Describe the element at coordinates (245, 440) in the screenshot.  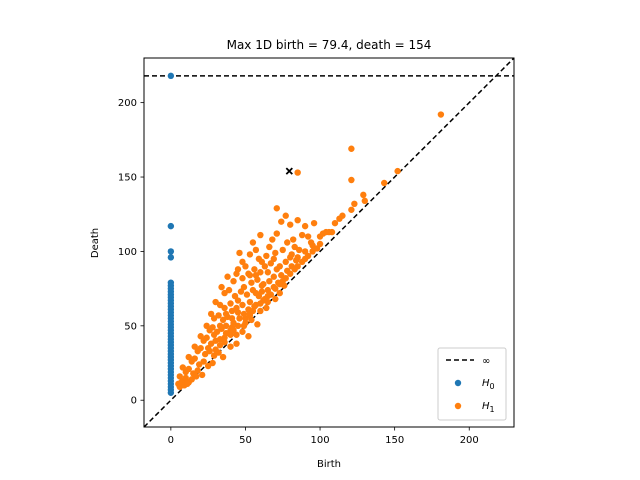
I see `x-tick-label: 50` at that location.